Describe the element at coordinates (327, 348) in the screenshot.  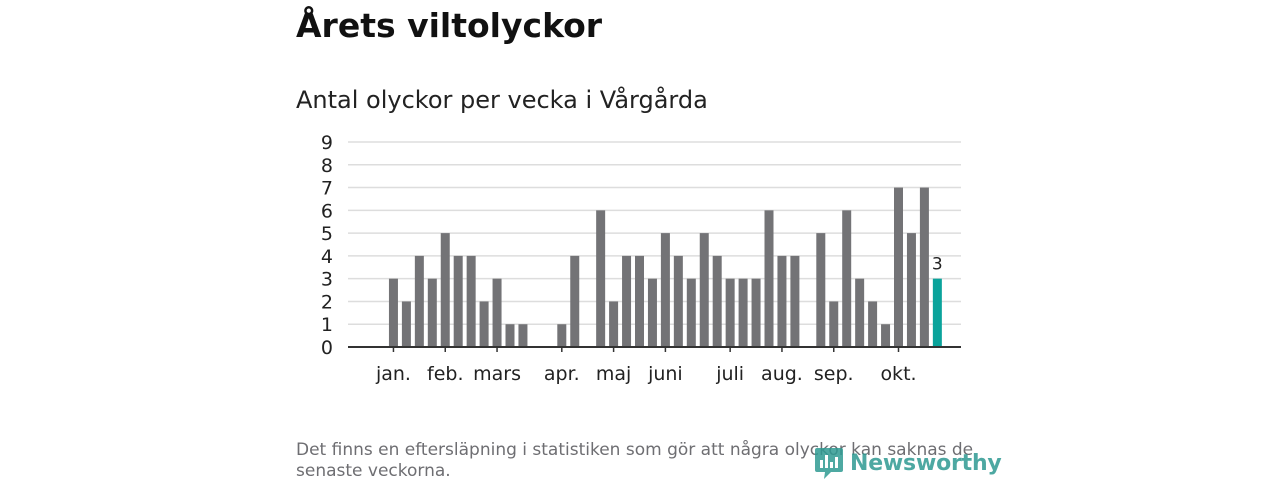
I see `y-tick-label: 0` at that location.